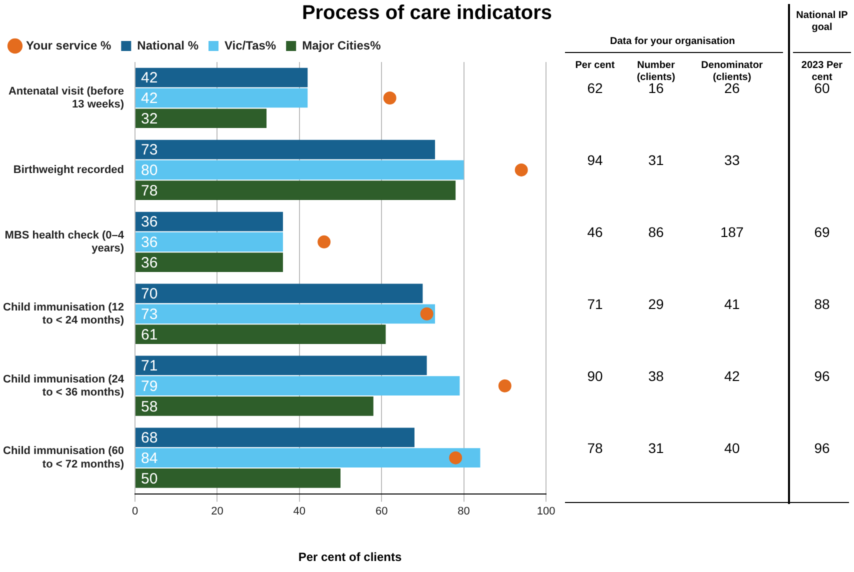 This screenshot has width=854, height=572. What do you see at coordinates (595, 66) in the screenshot?
I see `text: Per cent` at bounding box center [595, 66].